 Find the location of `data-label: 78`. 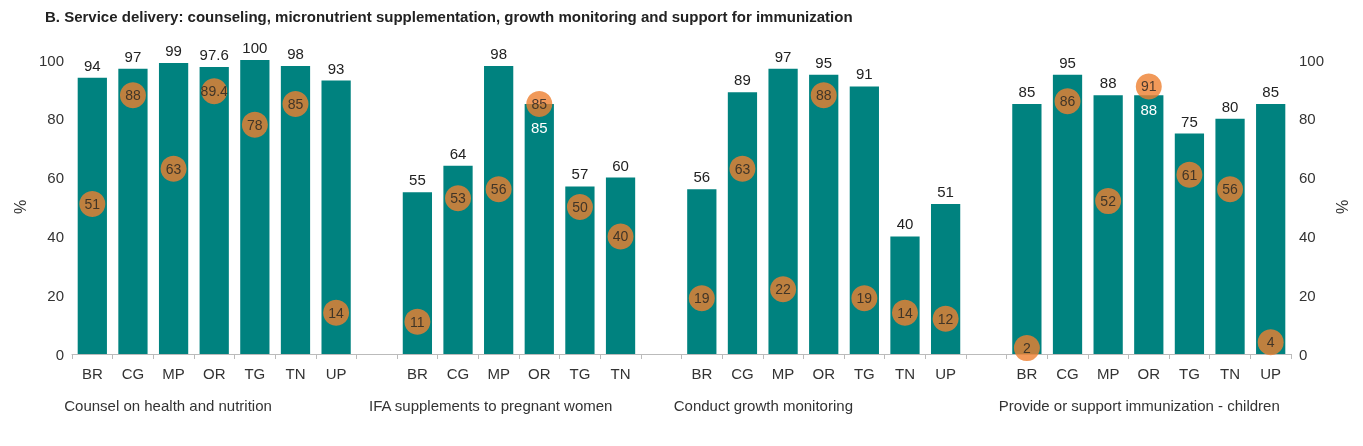

data-label: 78 is located at coordinates (255, 124).